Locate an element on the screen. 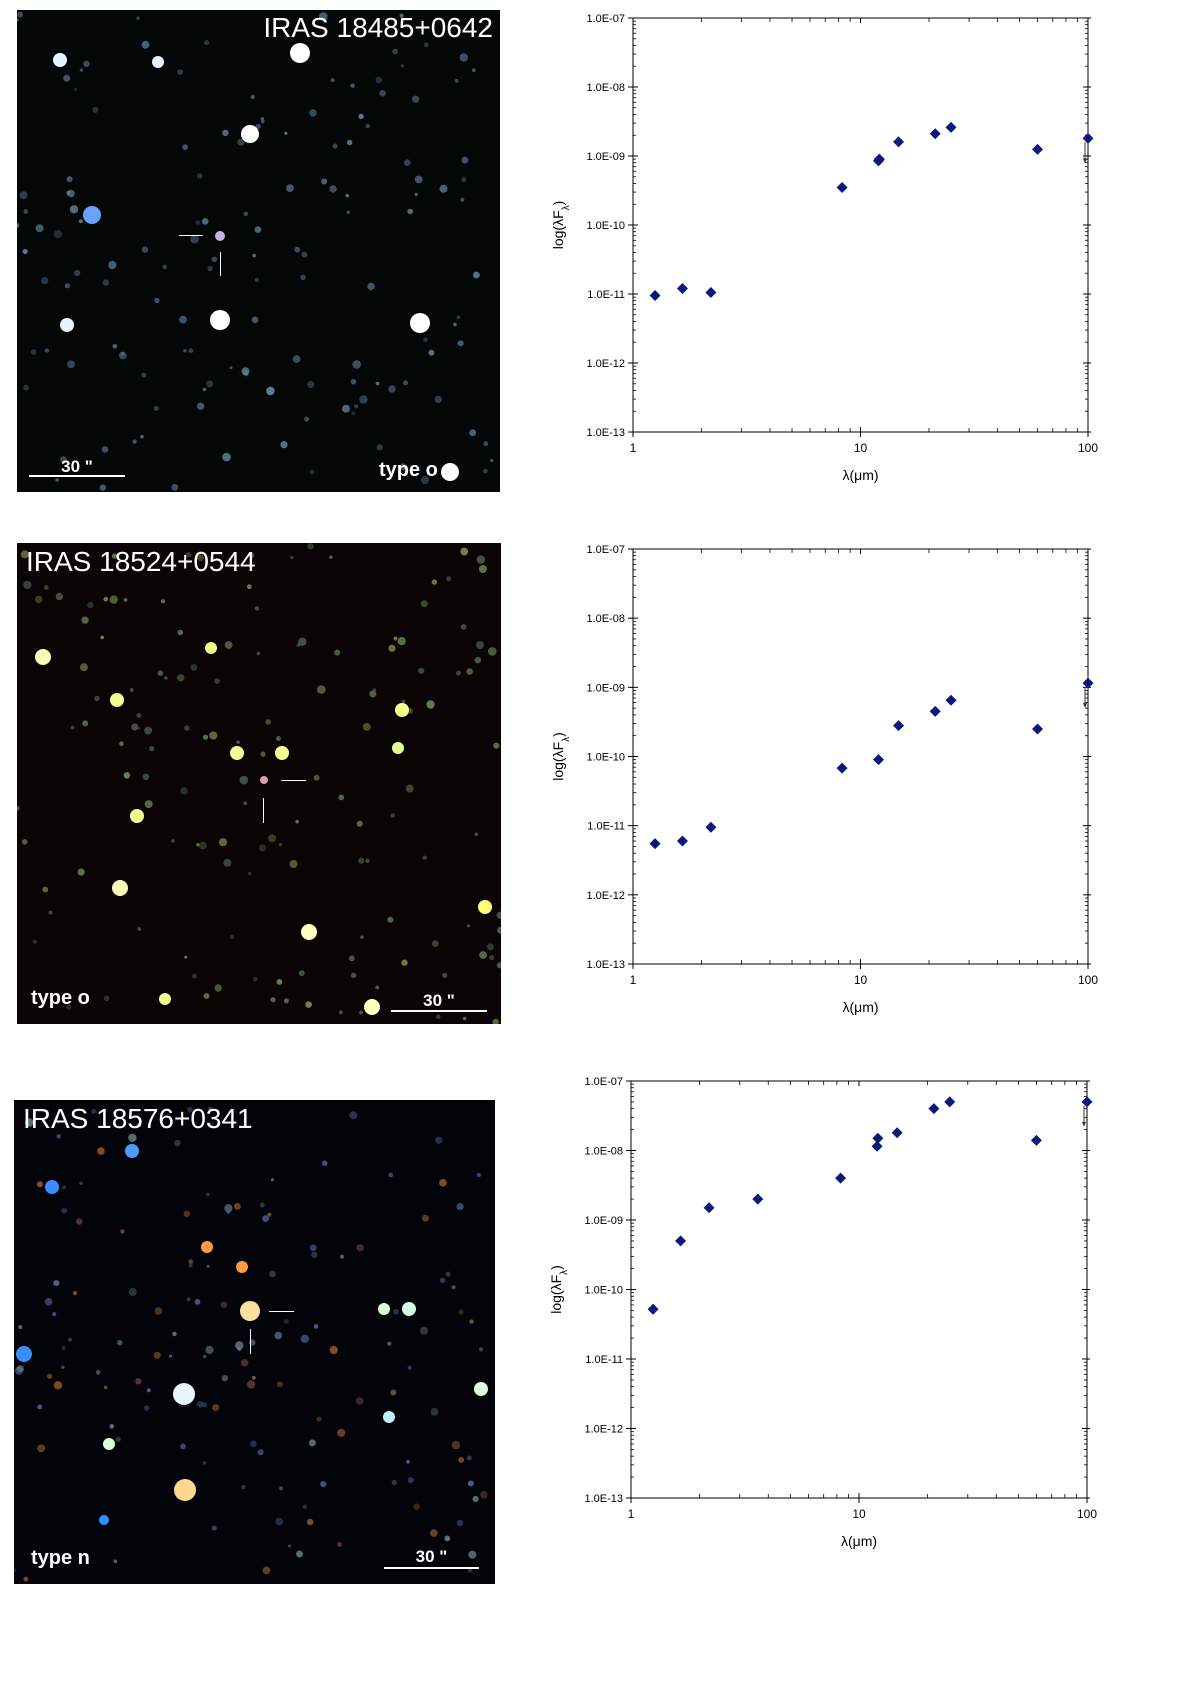 The width and height of the screenshot is (1200, 1707). type-label-1: type o is located at coordinates (408, 470).